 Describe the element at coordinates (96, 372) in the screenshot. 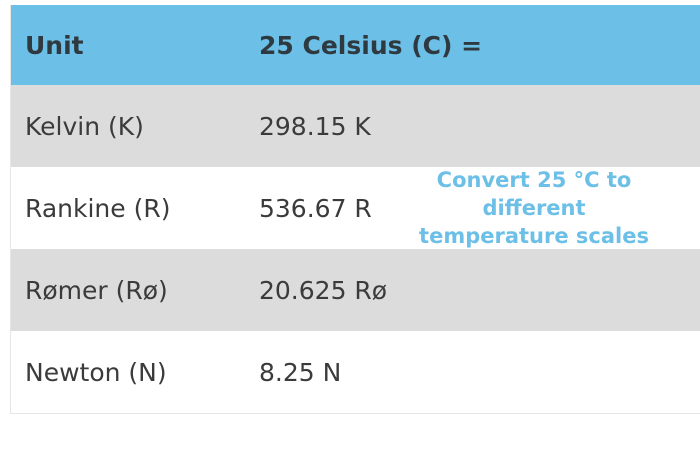

I see `row-unit: Newton (N)` at that location.